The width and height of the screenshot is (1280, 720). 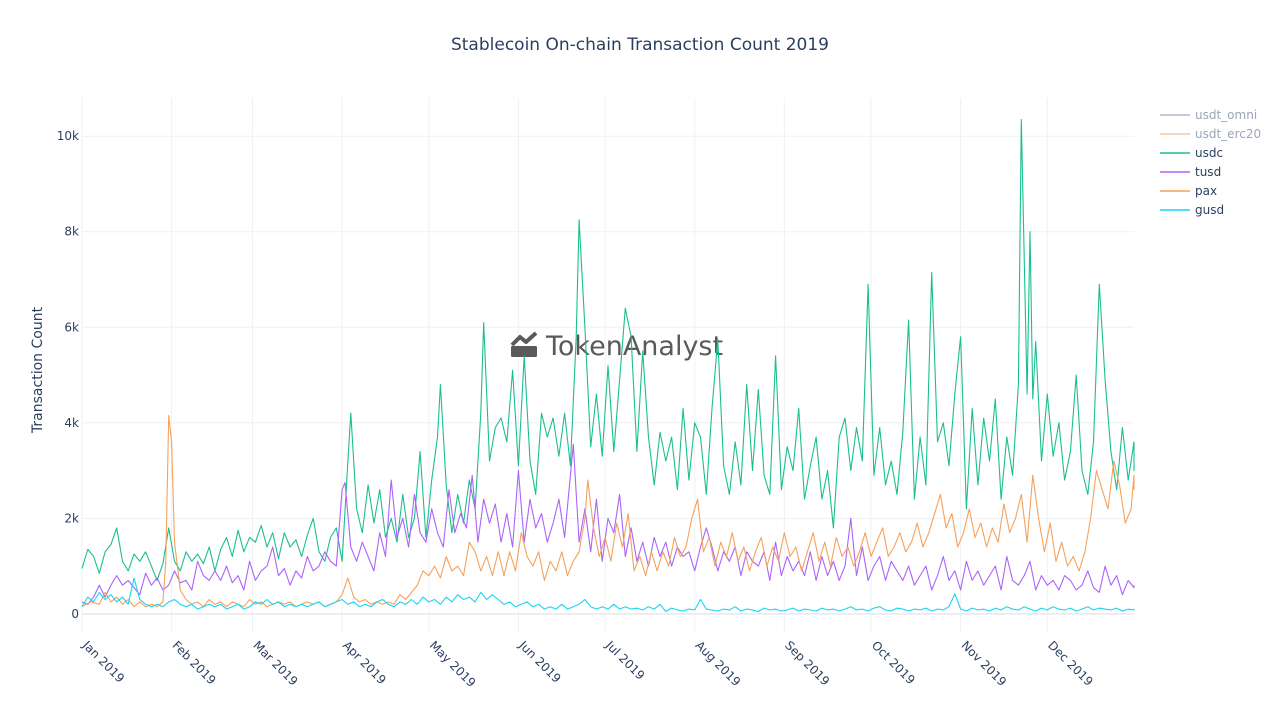 I want to click on y-tick-label: 10k, so click(x=68, y=136).